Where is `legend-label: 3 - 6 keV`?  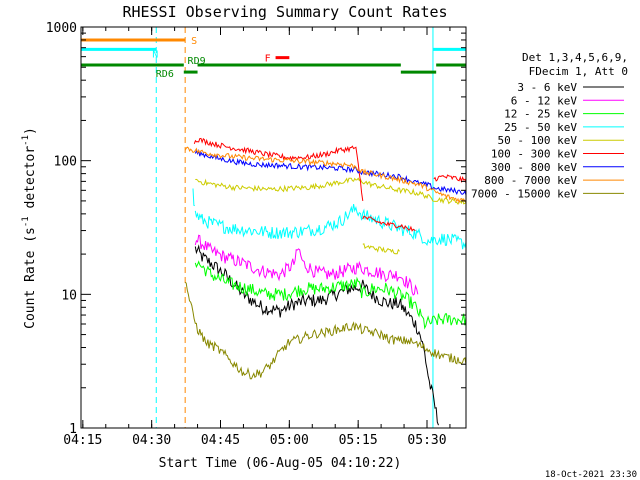 legend-label: 3 - 6 keV is located at coordinates (547, 87).